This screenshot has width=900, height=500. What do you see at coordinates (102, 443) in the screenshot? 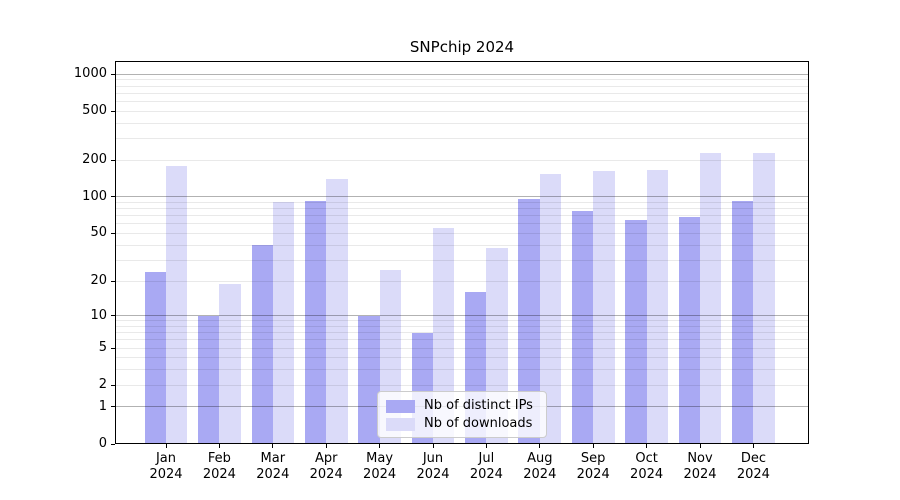
I see `y-tick-label: 0` at bounding box center [102, 443].